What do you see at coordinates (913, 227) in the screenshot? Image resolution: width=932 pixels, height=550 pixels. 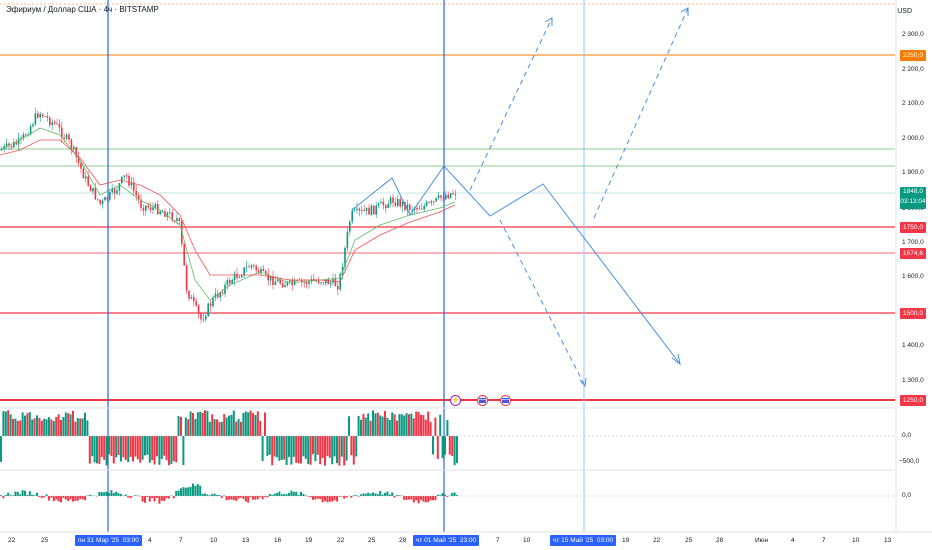 I see `price-label-1750: 1750,0` at bounding box center [913, 227].